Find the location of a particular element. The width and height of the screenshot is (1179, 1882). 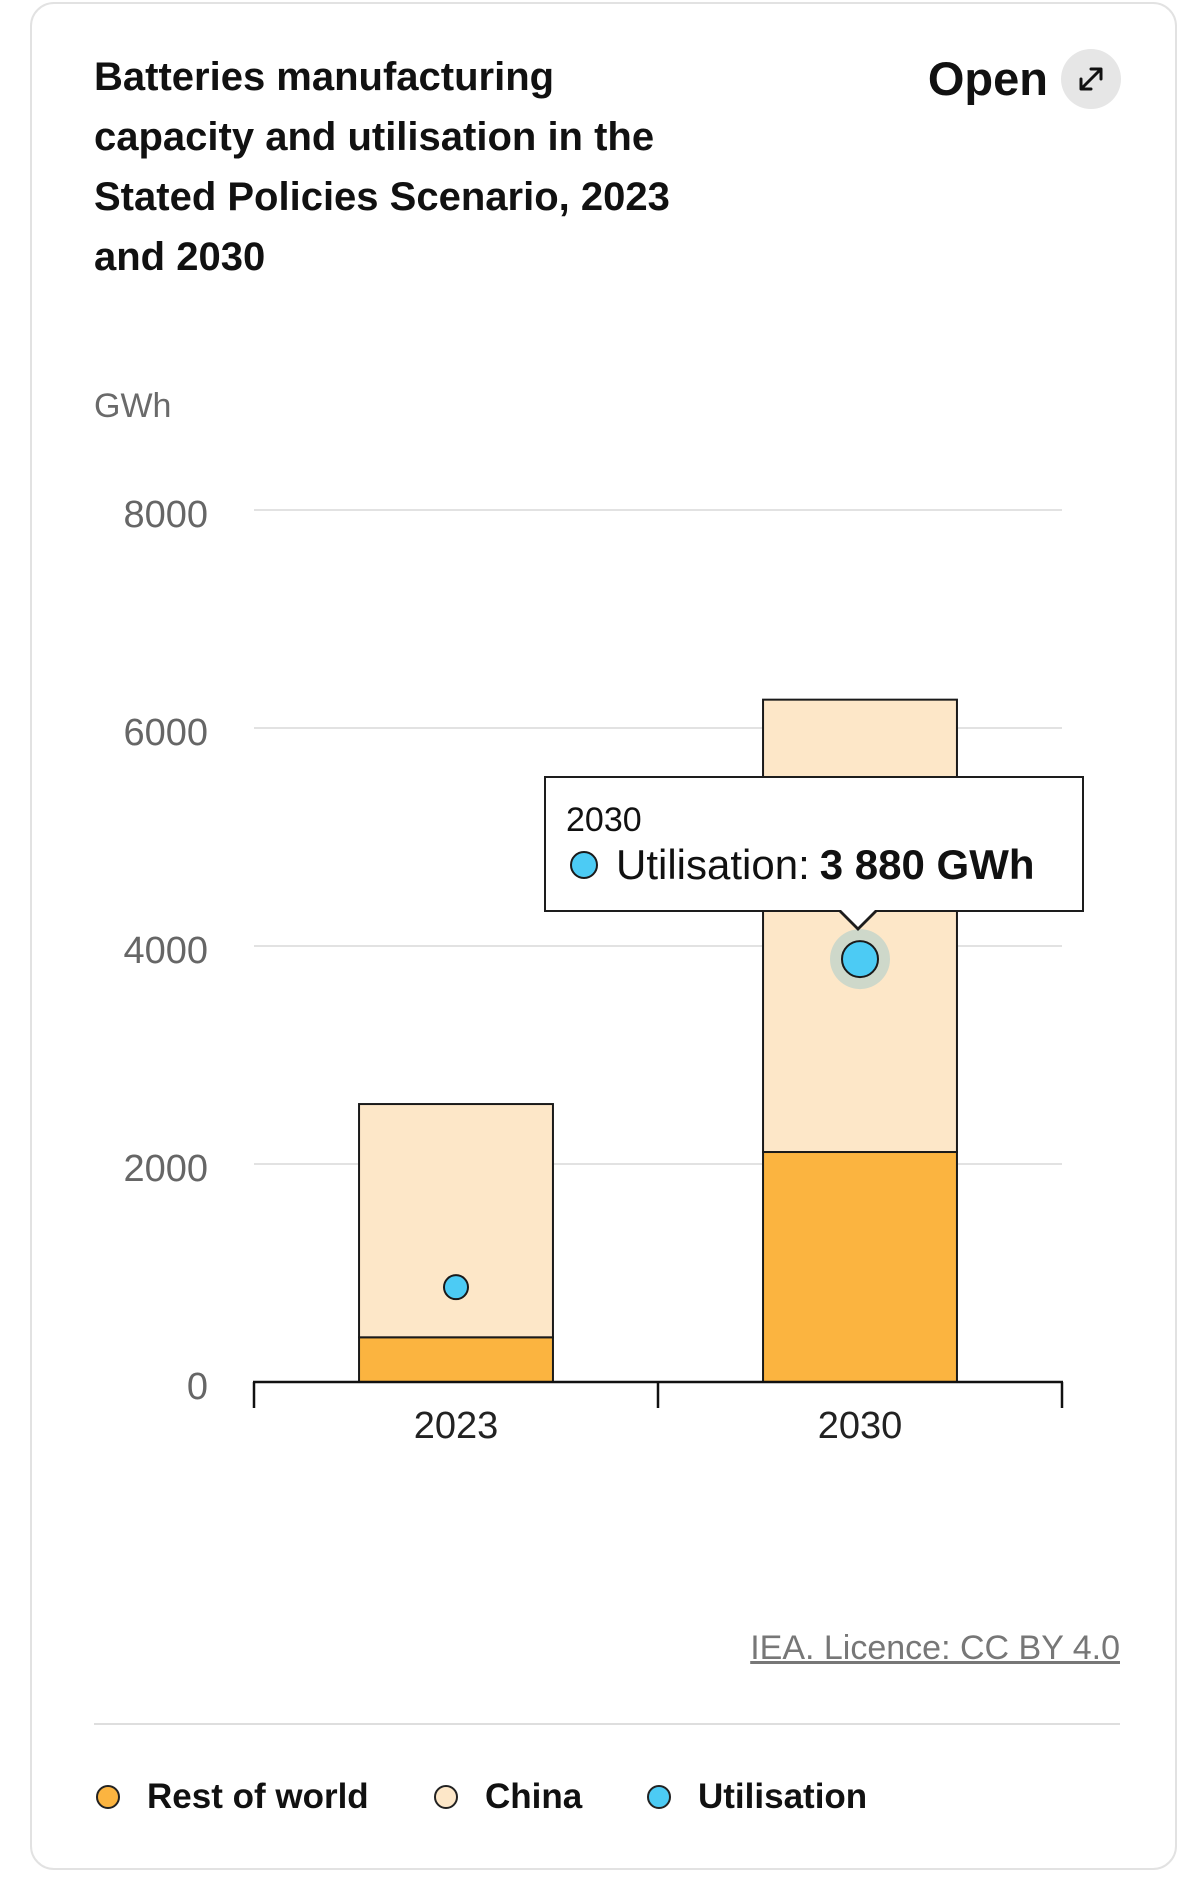

bar-china-2023 is located at coordinates (456, 1221).